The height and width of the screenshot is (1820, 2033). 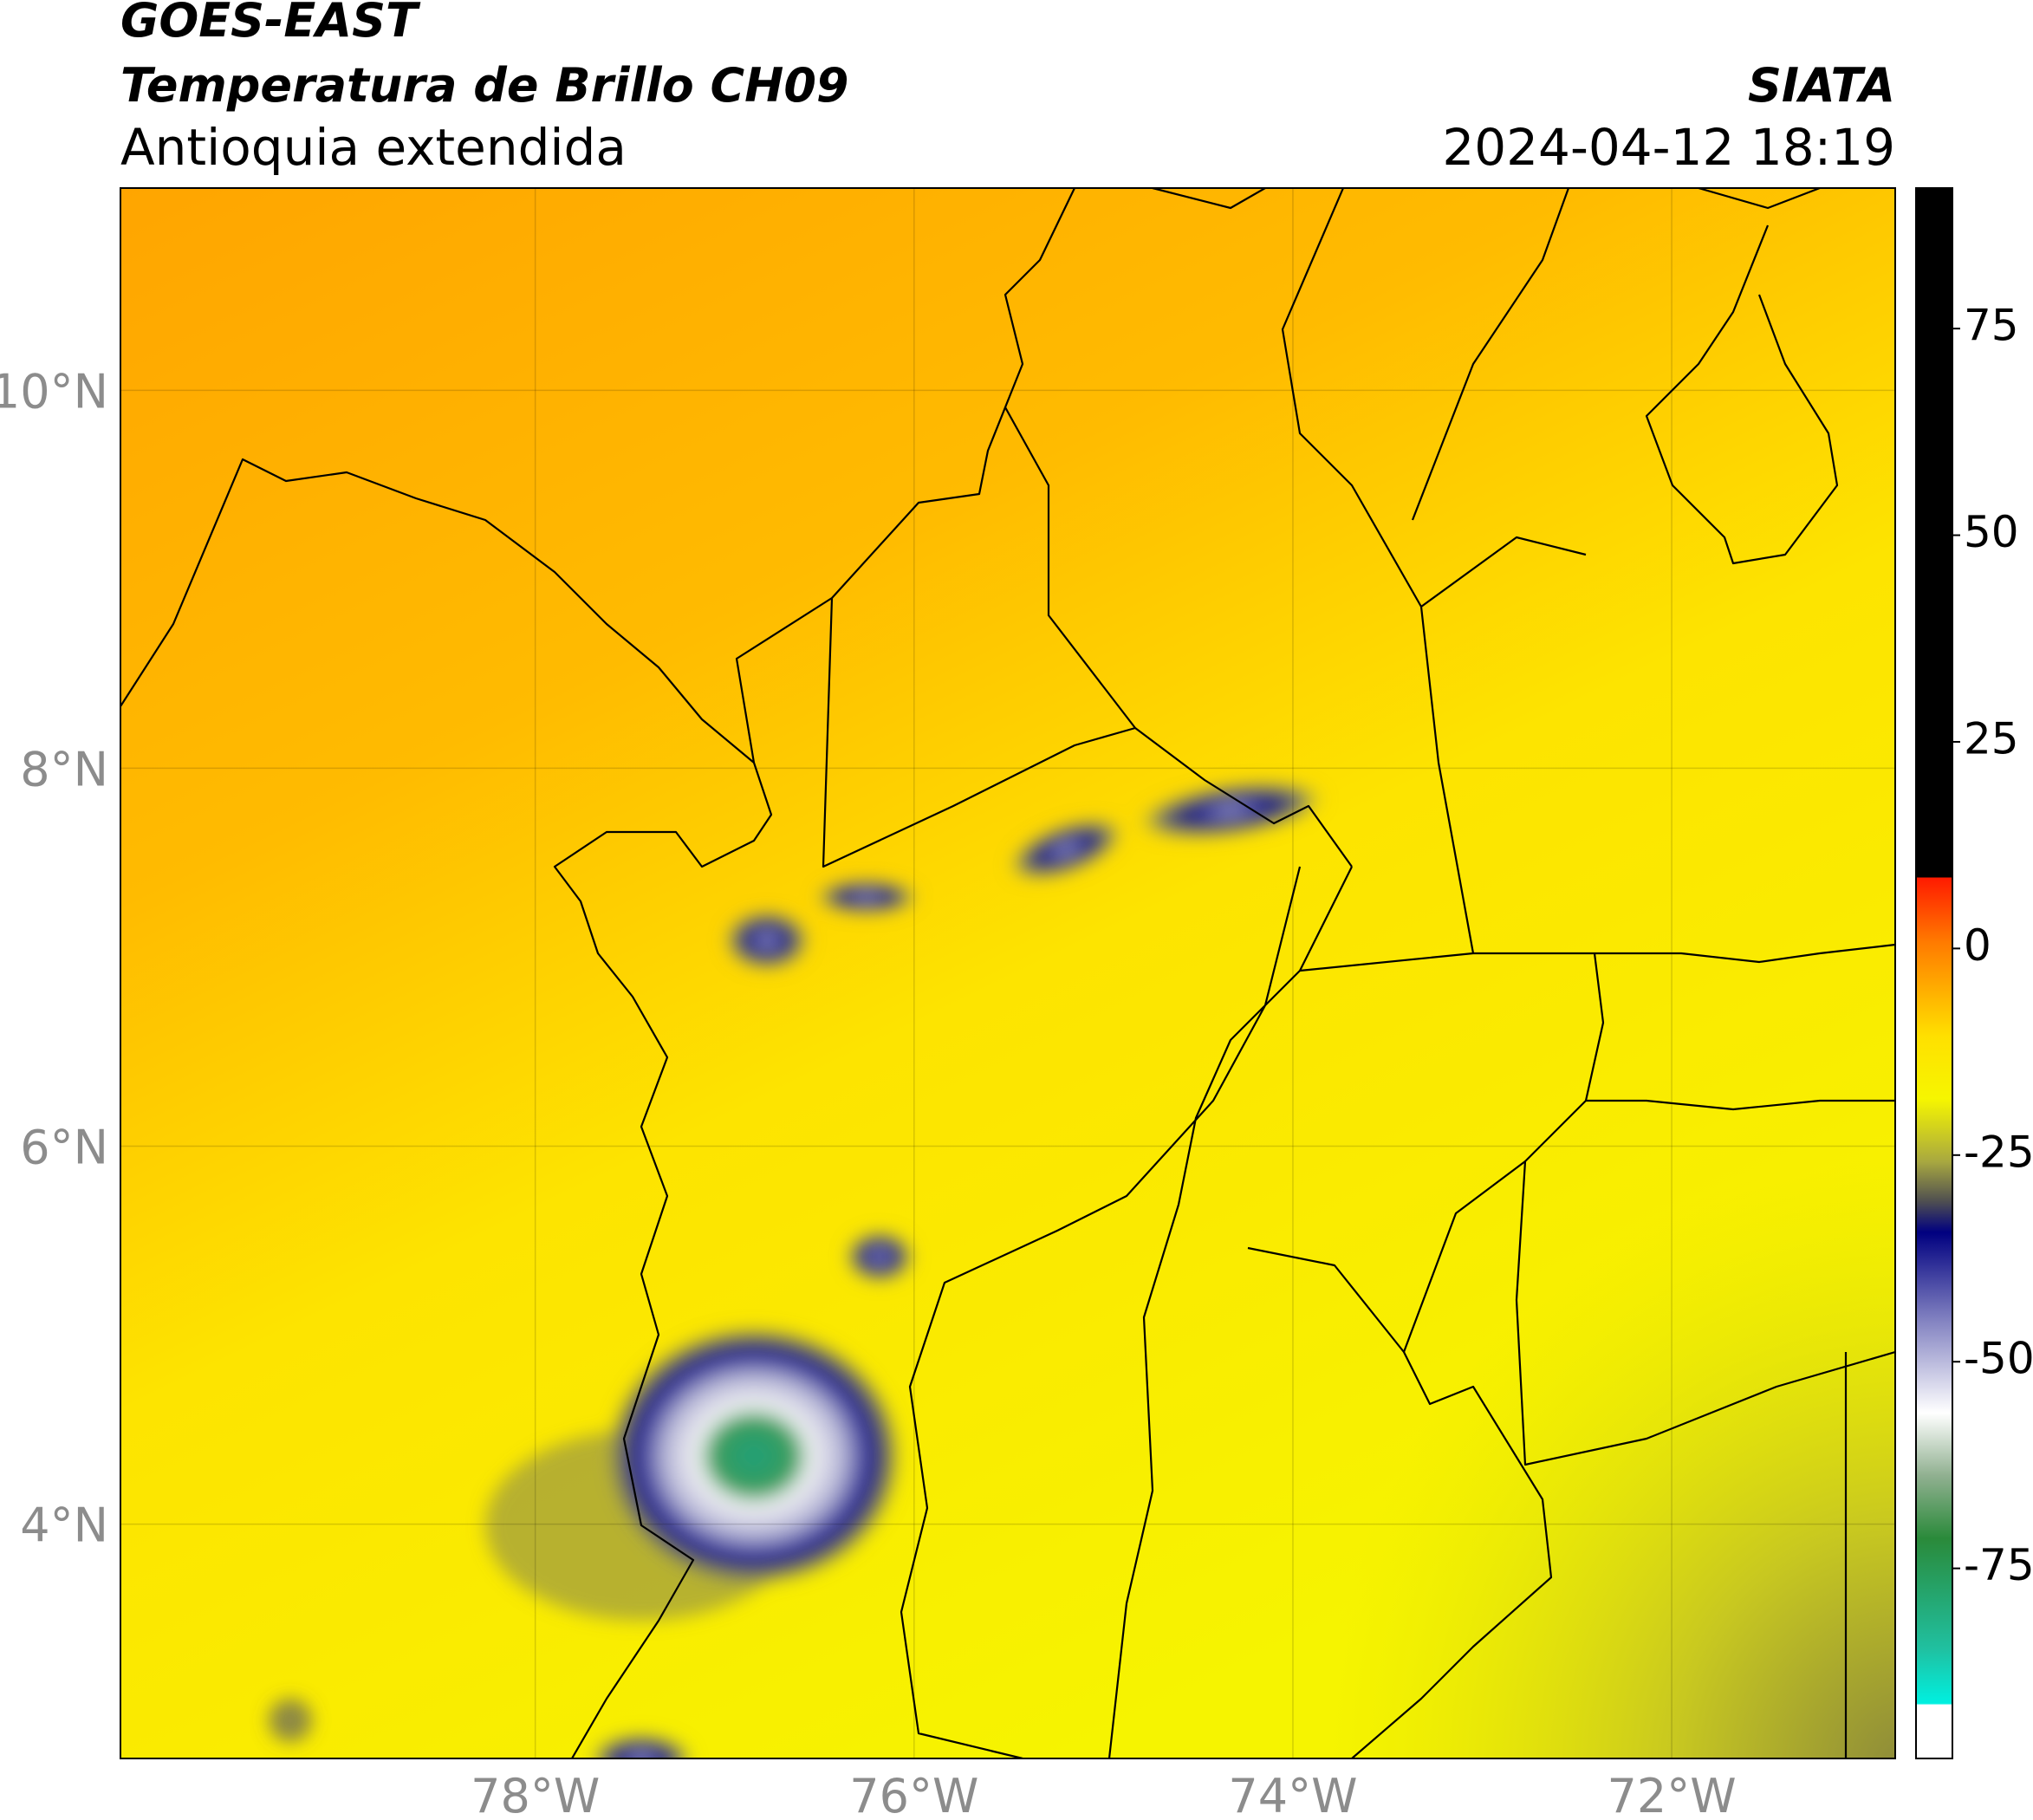 What do you see at coordinates (1998, 1565) in the screenshot?
I see `colorbar-tick-label: -75` at bounding box center [1998, 1565].